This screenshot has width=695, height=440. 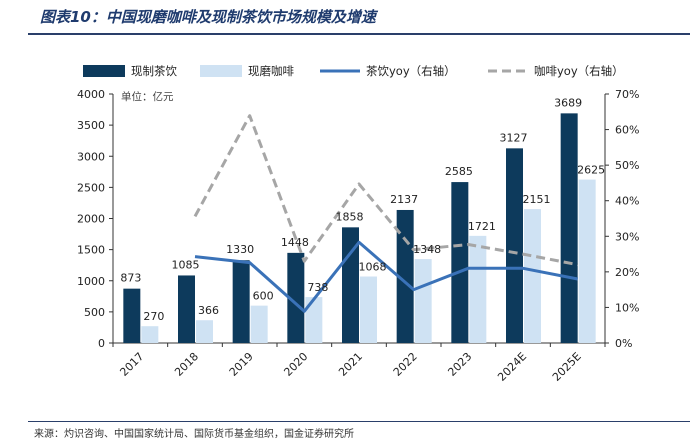 What do you see at coordinates (186, 264) in the screenshot?
I see `data-label-tea: 1085` at bounding box center [186, 264].